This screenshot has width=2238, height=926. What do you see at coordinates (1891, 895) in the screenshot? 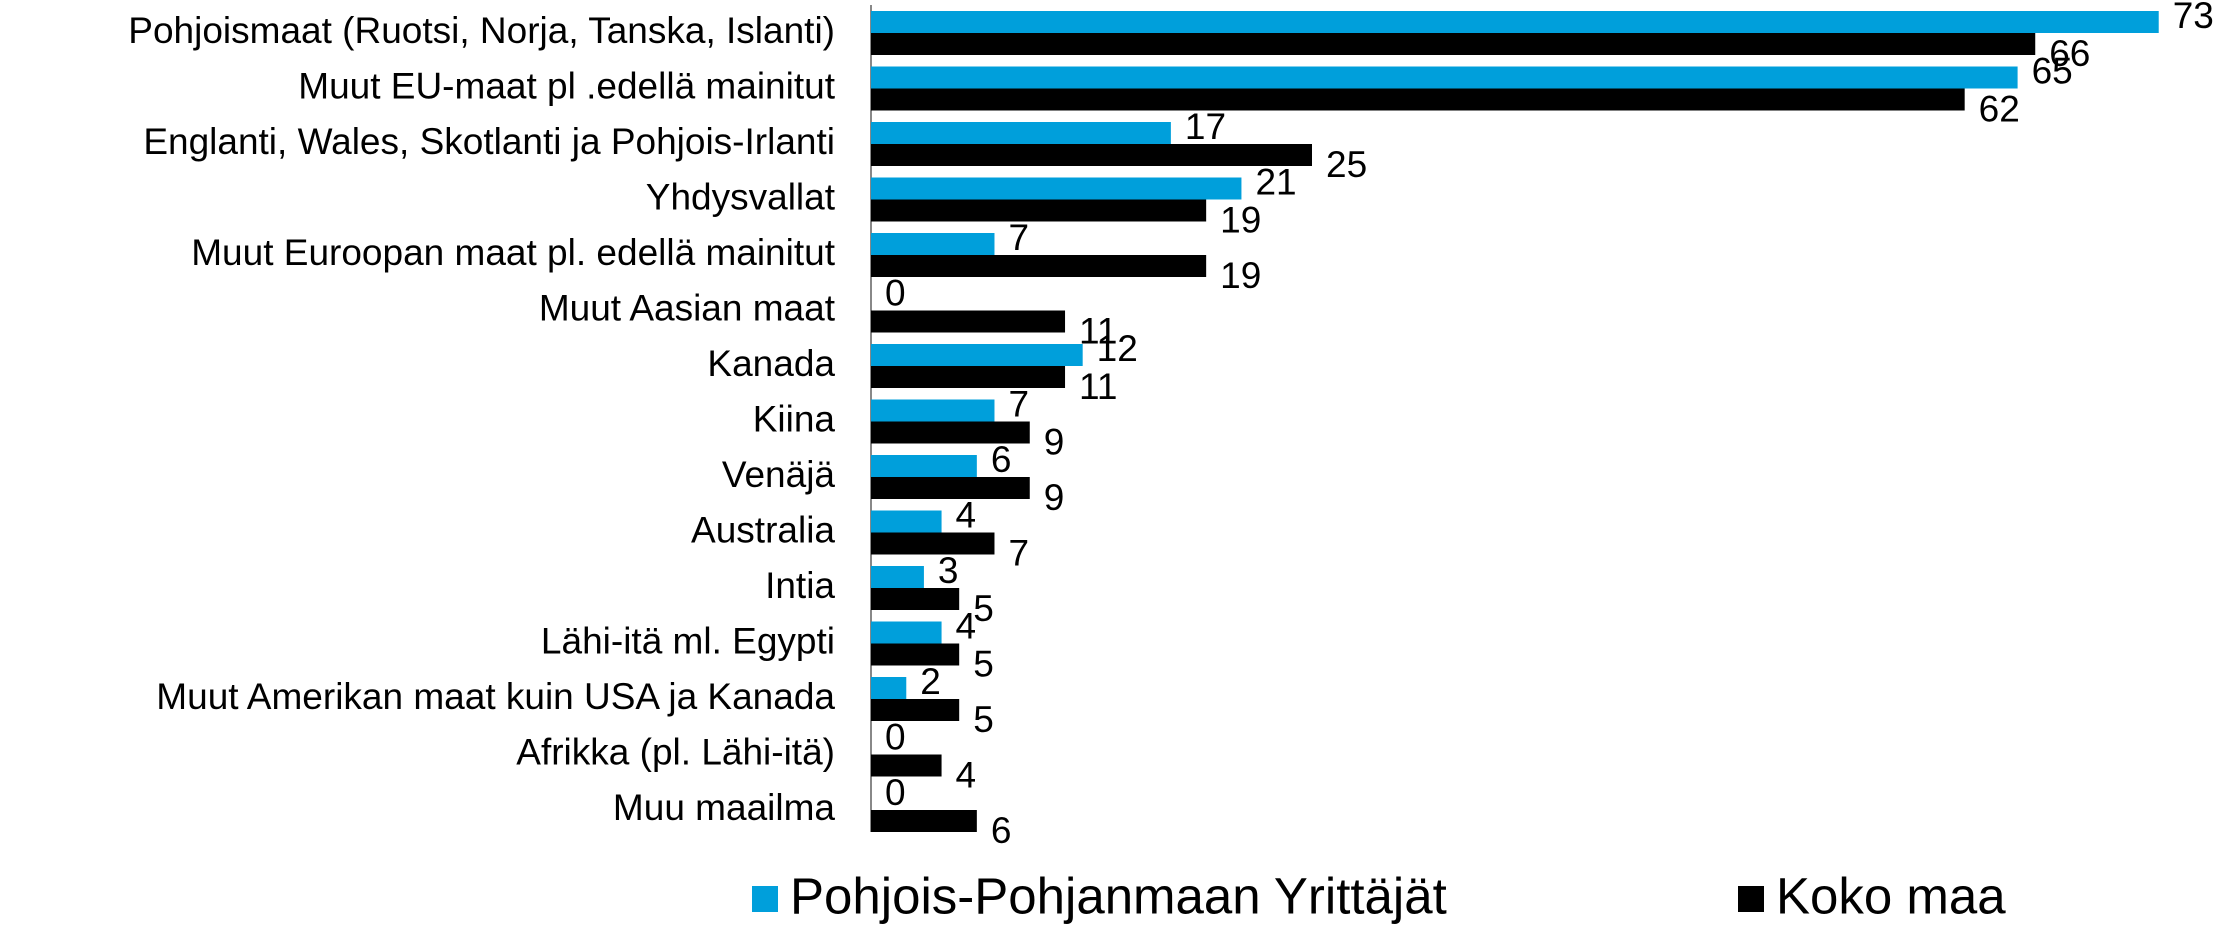
I see `legend-label: Koko maa` at bounding box center [1891, 895].